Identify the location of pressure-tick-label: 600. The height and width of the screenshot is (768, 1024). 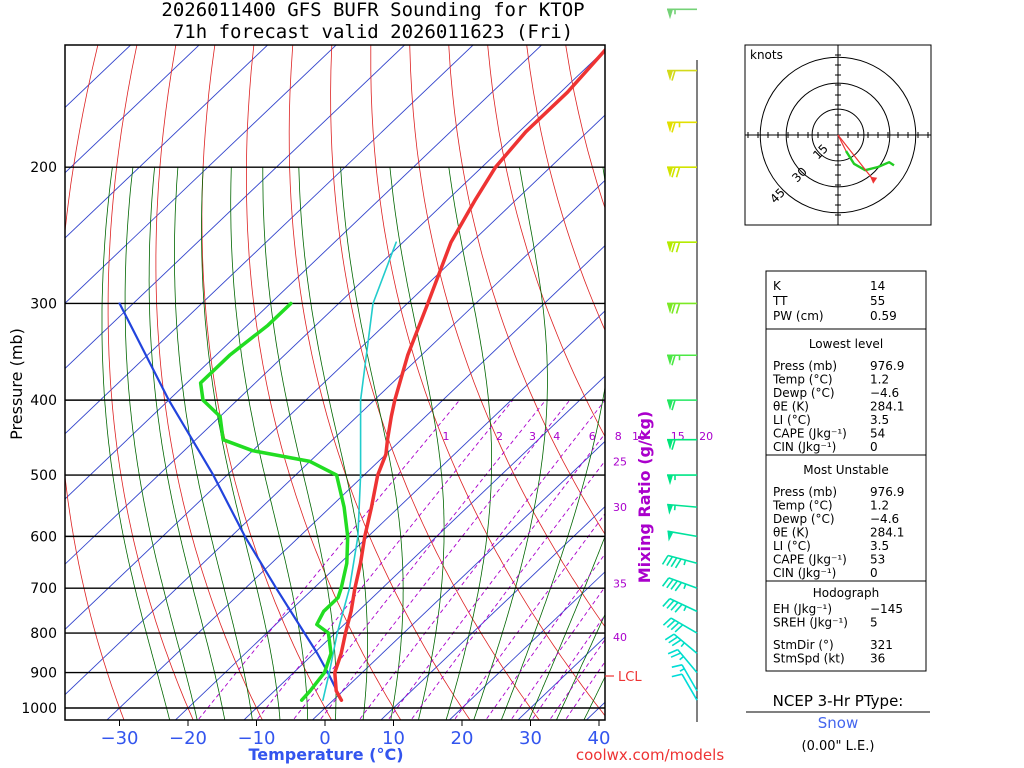
(43, 537).